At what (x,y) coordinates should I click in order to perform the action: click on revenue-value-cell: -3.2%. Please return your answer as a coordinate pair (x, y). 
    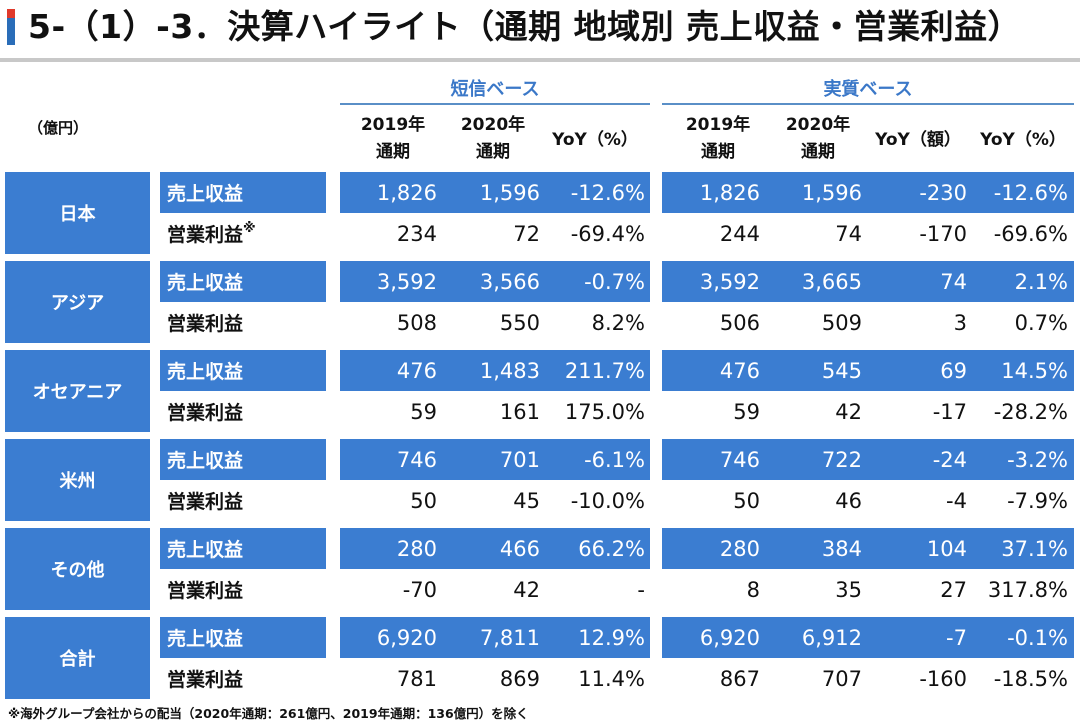
    Looking at the image, I should click on (1037, 459).